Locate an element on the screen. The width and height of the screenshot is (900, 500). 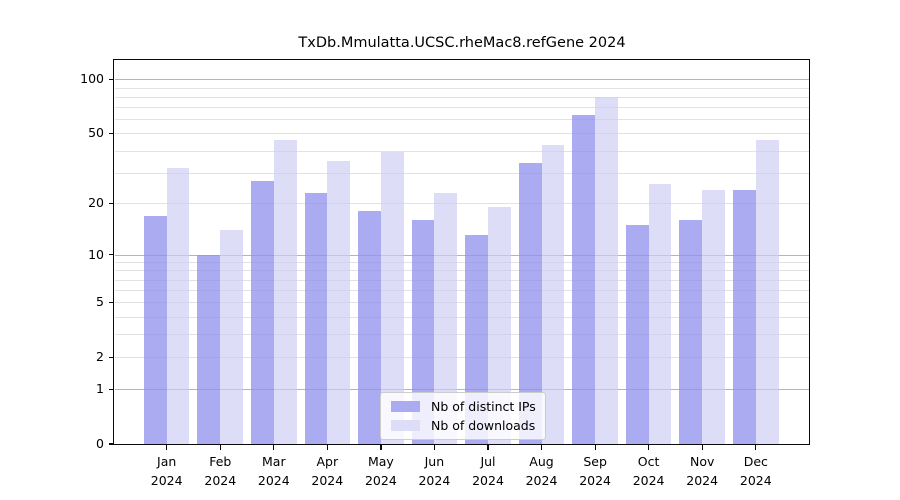
y-tick-label: 1 is located at coordinates (100, 389).